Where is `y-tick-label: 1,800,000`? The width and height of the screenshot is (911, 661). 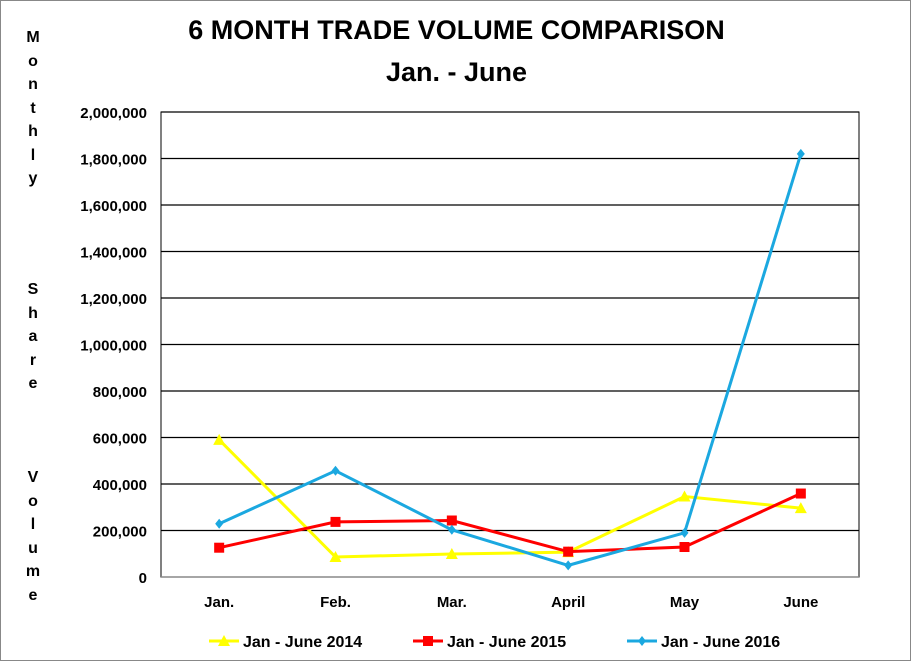
y-tick-label: 1,800,000 is located at coordinates (113, 160).